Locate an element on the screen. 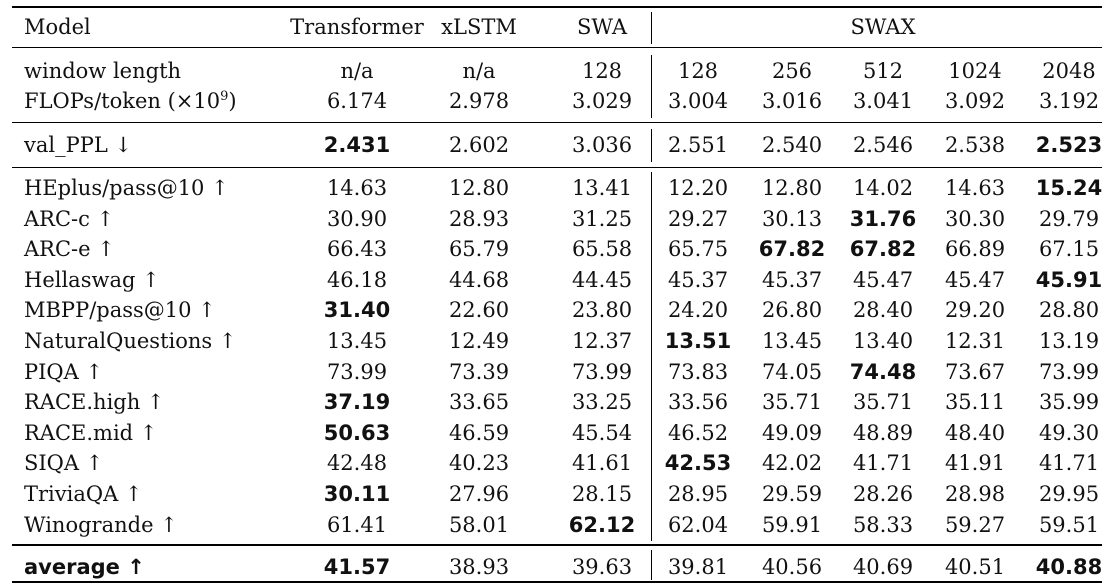  average-swa-cell: 39.63 is located at coordinates (602, 567).